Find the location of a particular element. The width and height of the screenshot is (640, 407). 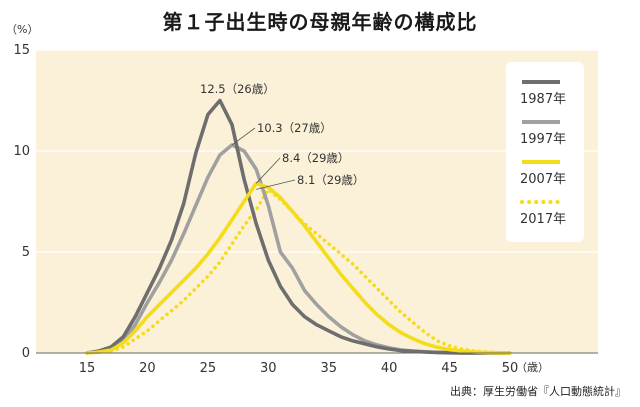

annotation-label: 12.5（26歳） is located at coordinates (237, 89).